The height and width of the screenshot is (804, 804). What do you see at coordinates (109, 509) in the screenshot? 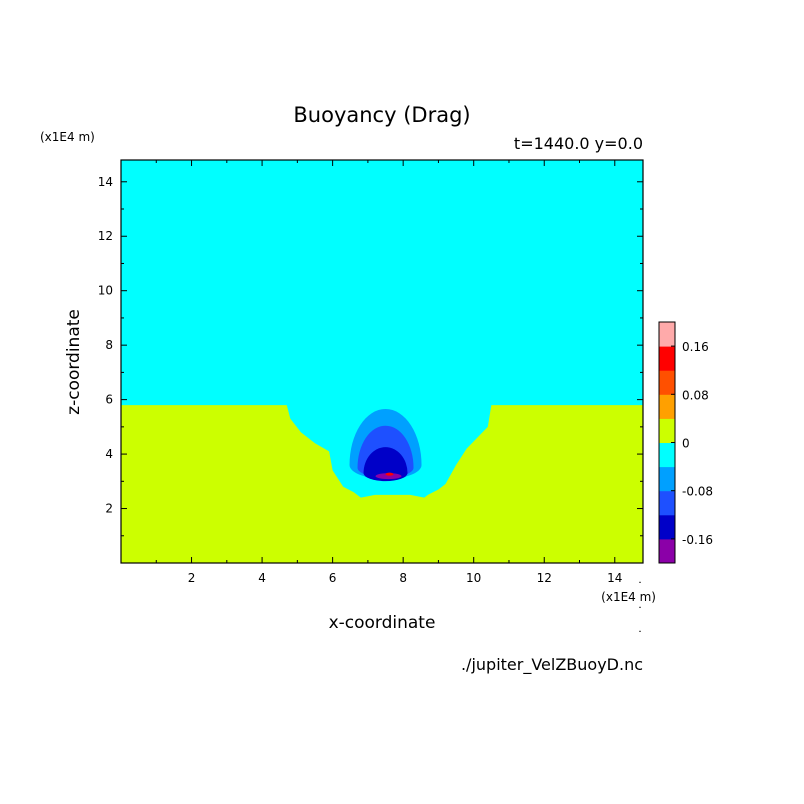
I see `y-tick-label: 2` at bounding box center [109, 509].